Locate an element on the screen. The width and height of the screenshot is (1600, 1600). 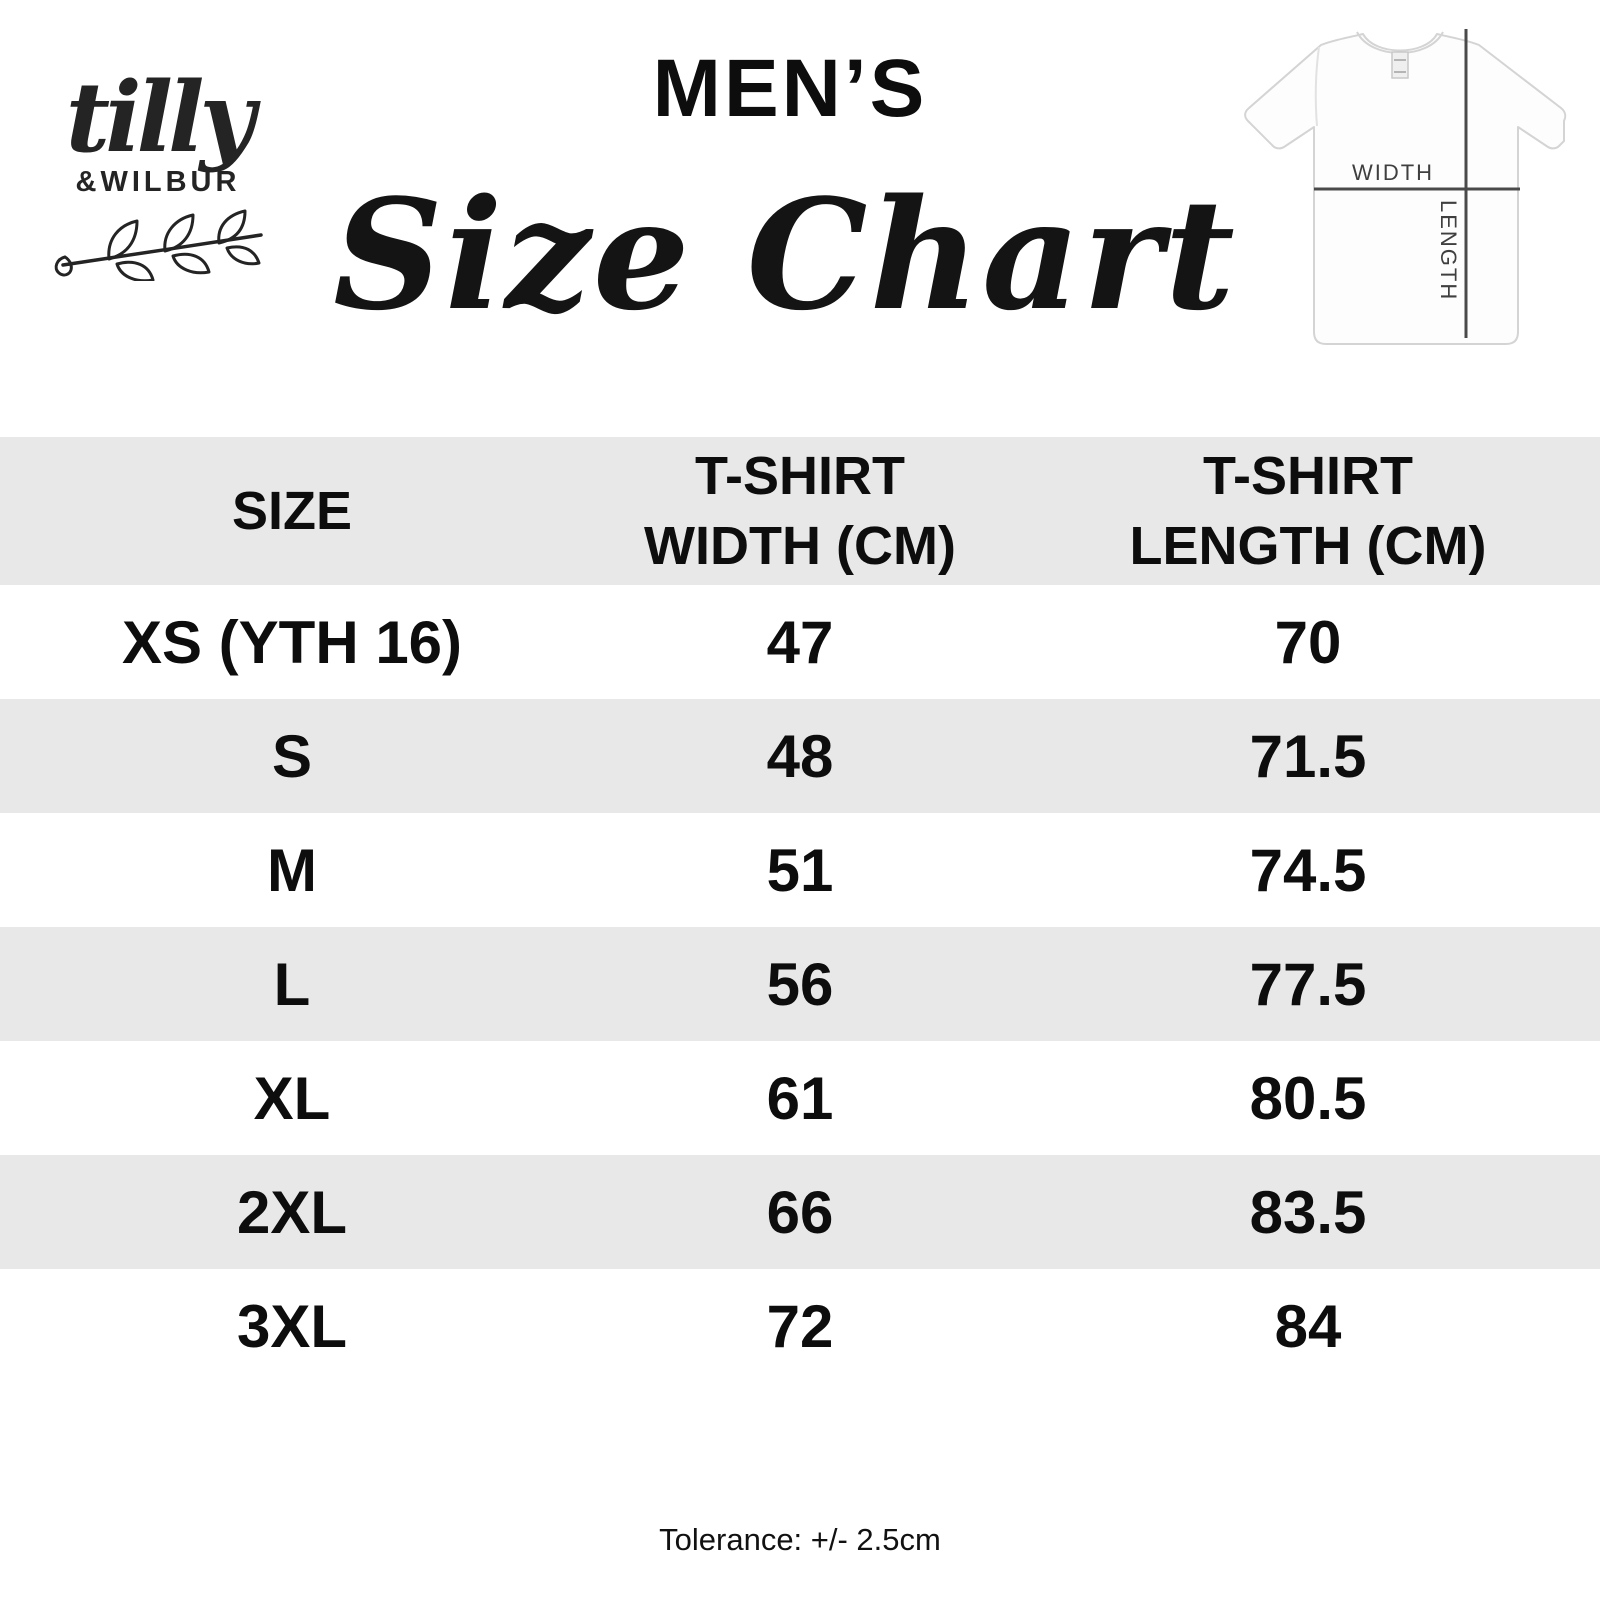
column-header-width: T-SHIRT WIDTH (CM) is located at coordinates (800, 511).